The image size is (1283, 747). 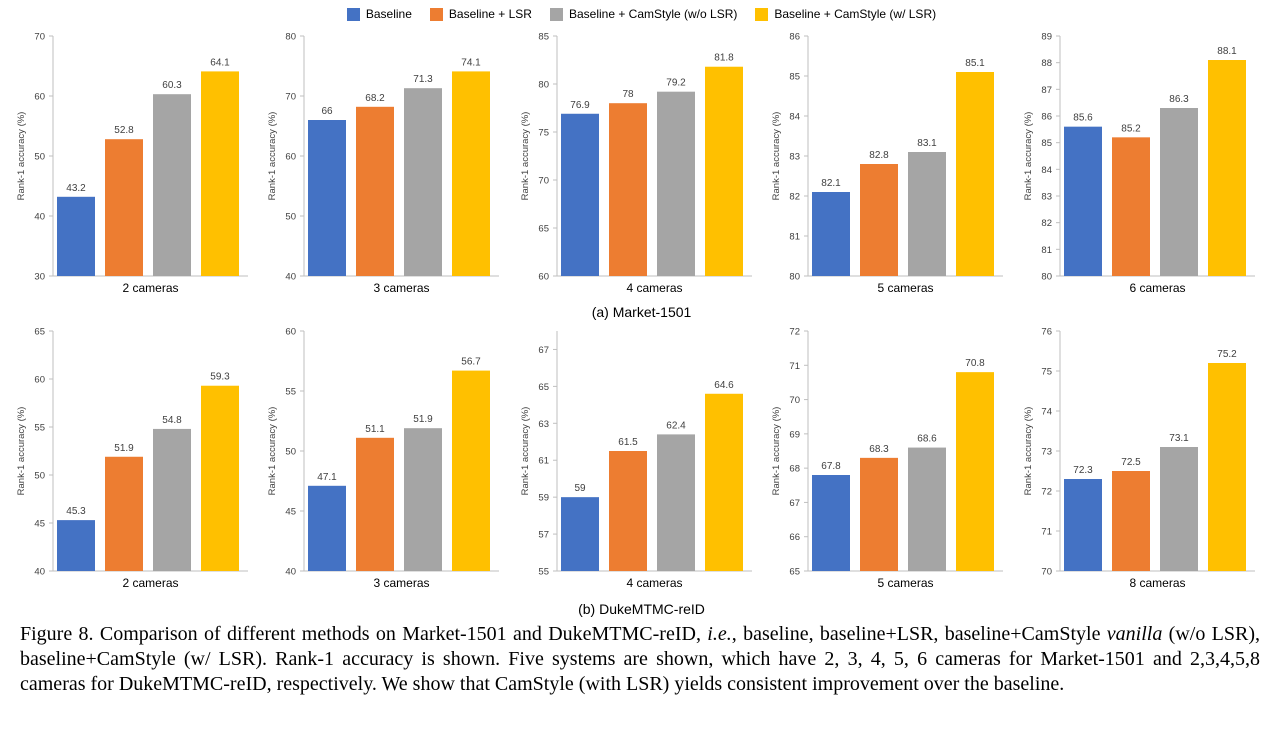 What do you see at coordinates (220, 377) in the screenshot?
I see `data-label: 59.3` at bounding box center [220, 377].